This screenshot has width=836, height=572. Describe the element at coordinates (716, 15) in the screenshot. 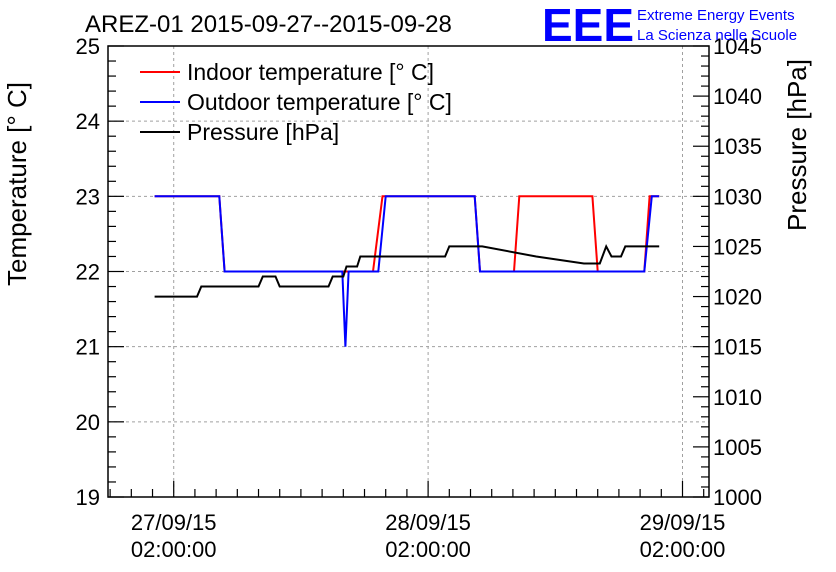

I see `brand-line-1: Extreme Energy Events` at that location.